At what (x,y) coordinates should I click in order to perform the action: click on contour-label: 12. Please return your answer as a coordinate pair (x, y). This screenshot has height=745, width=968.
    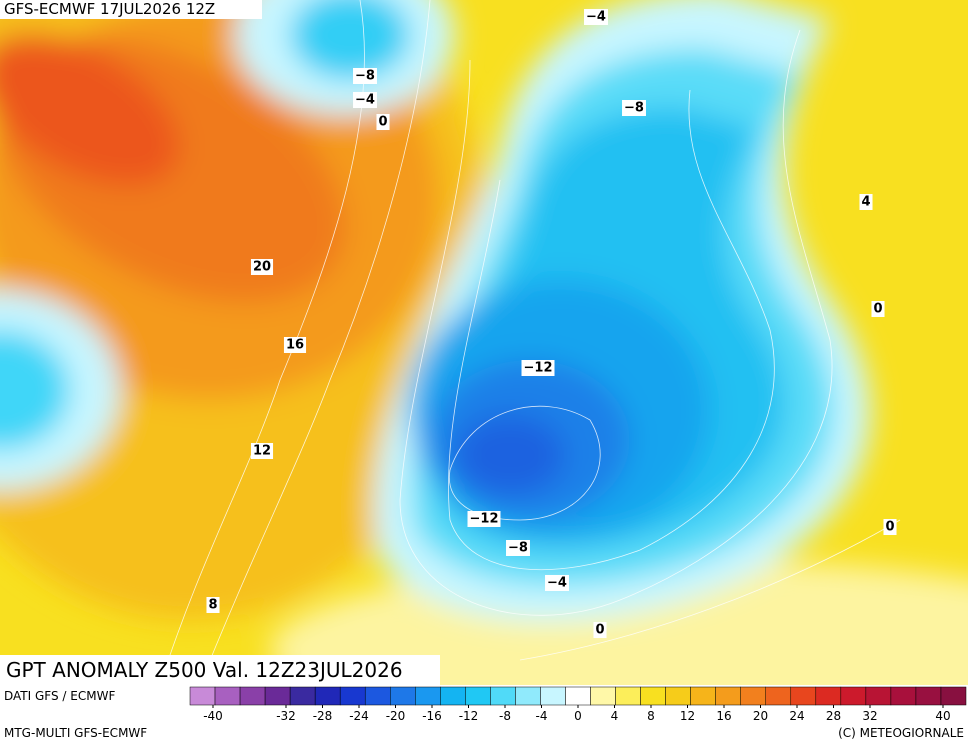
    Looking at the image, I should click on (262, 451).